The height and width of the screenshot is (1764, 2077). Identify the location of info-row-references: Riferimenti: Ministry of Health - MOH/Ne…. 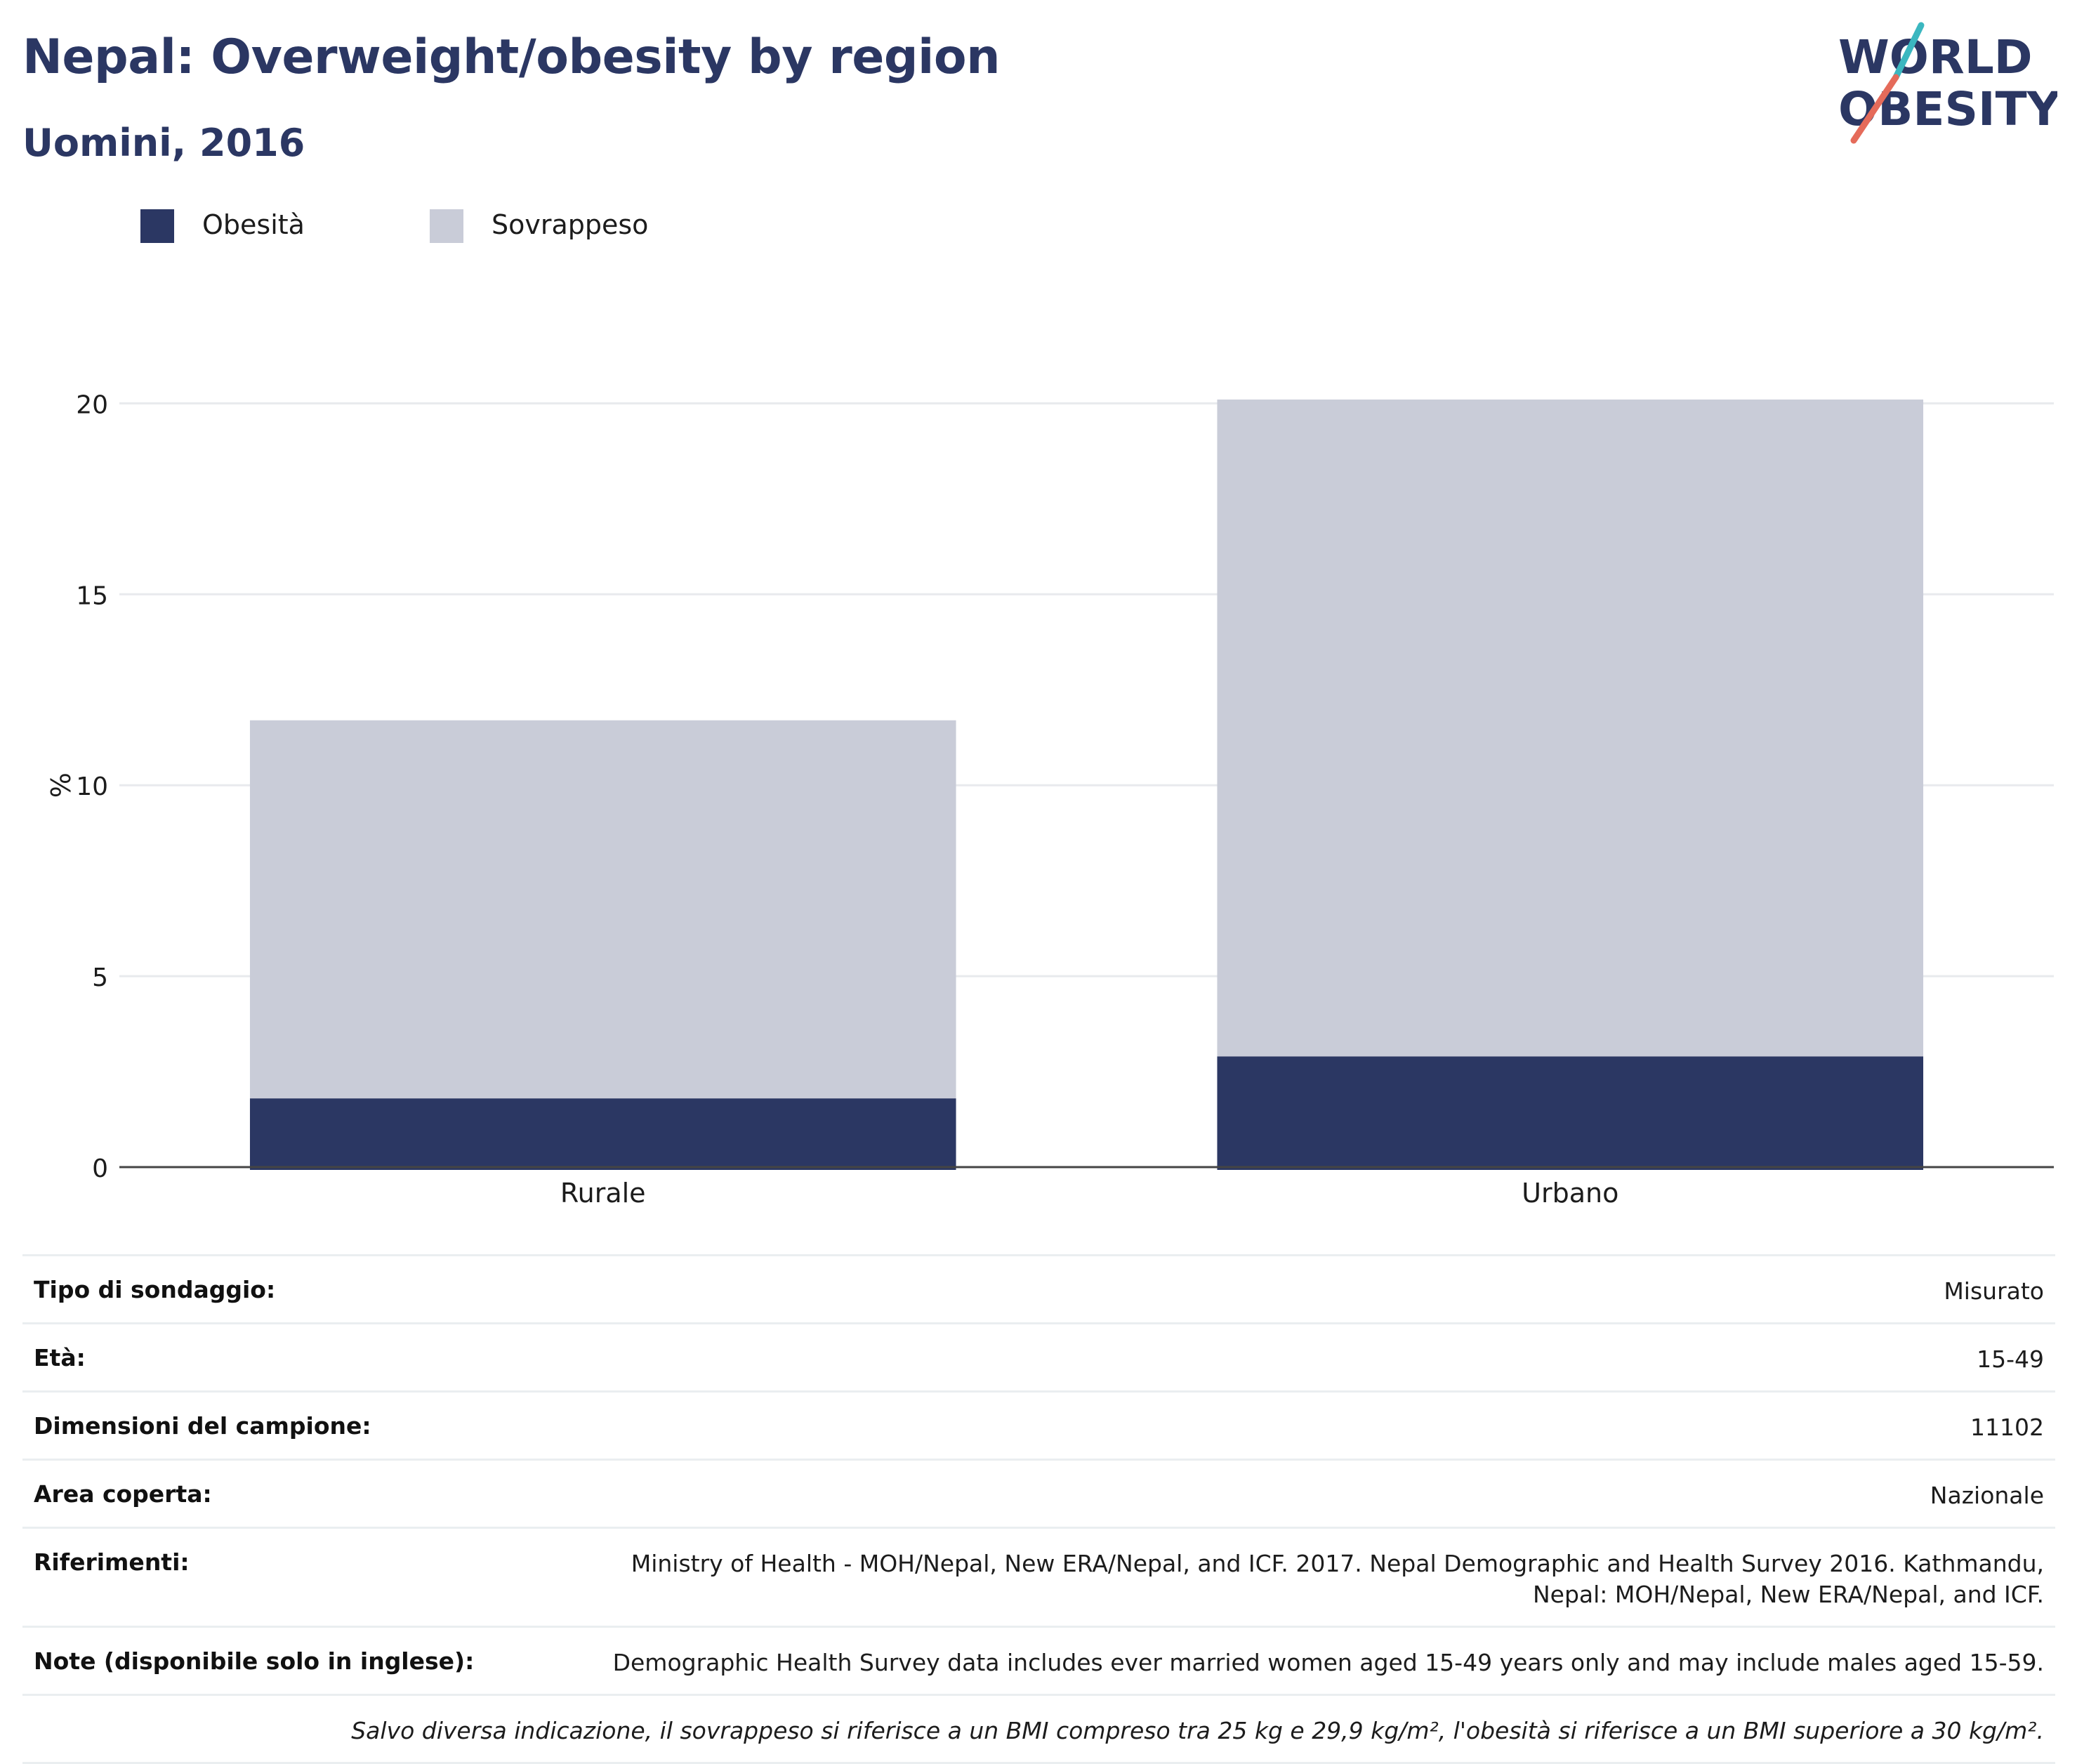
(1038, 1576).